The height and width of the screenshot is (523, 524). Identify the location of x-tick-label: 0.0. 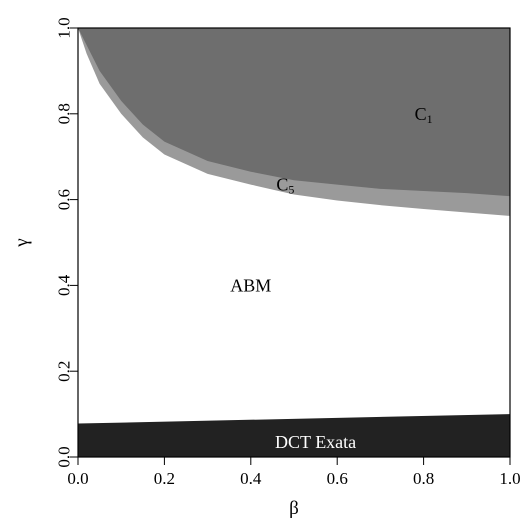
(77, 478).